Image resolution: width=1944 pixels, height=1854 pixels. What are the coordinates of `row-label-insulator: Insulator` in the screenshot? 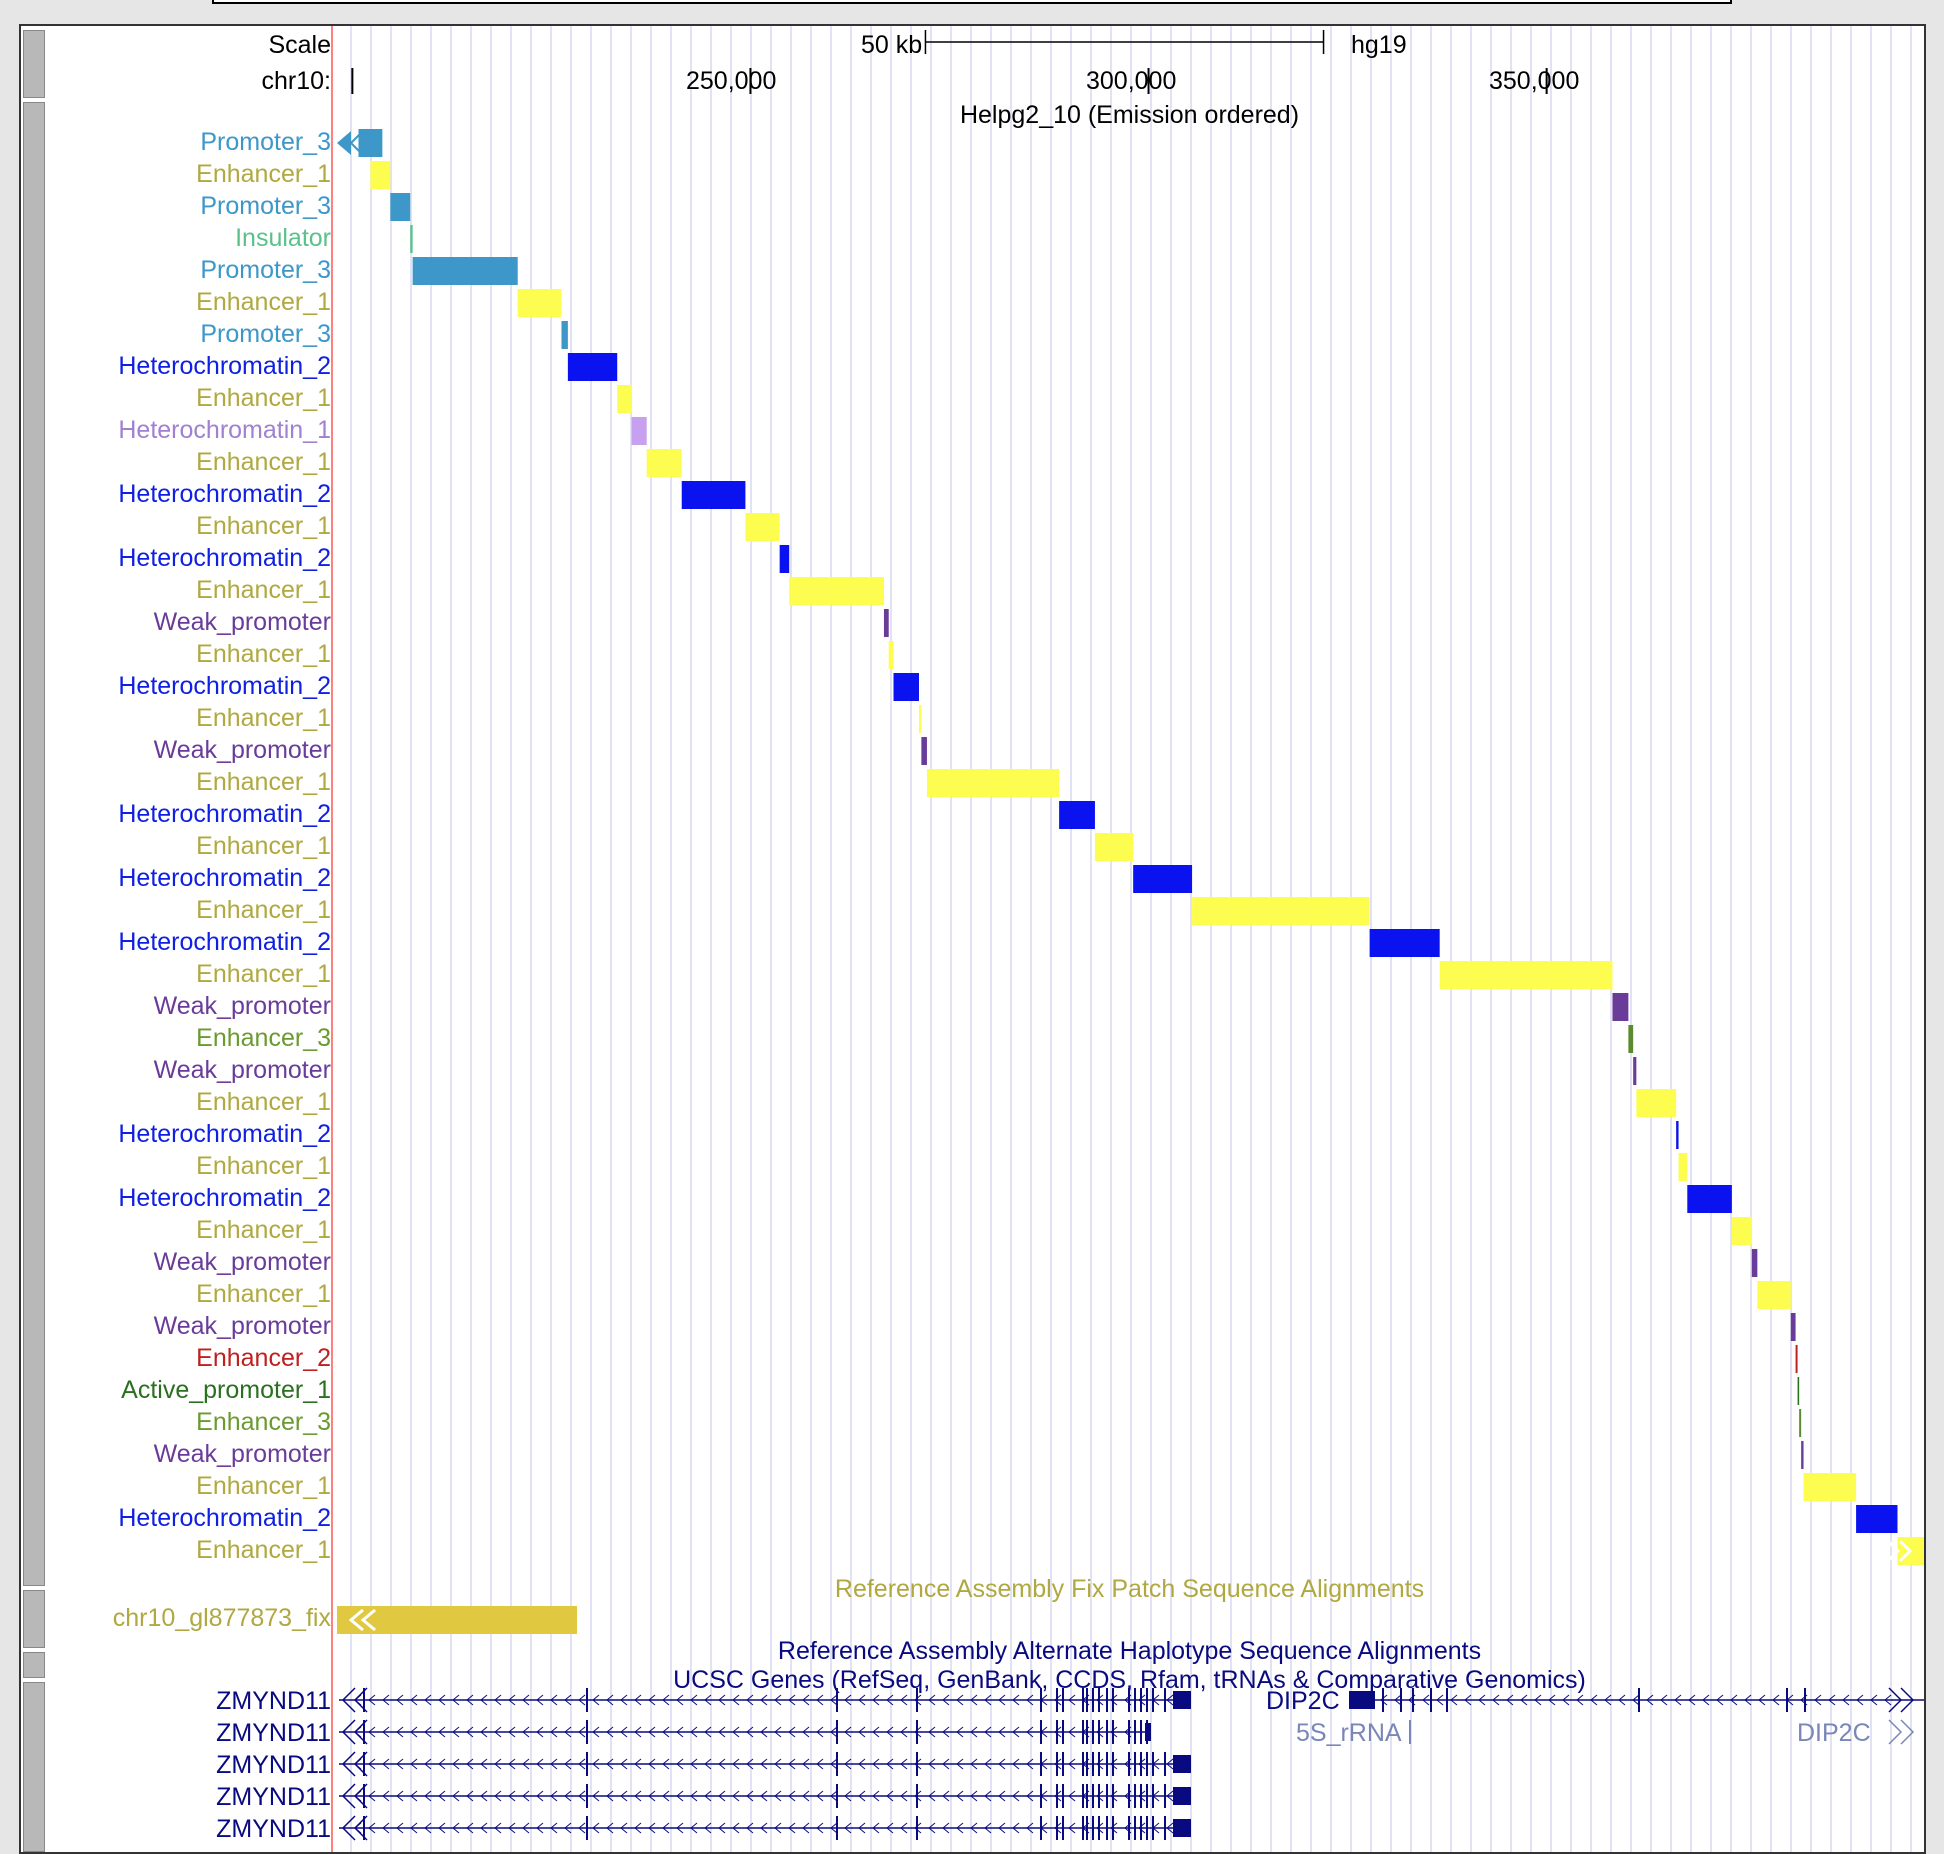 It's located at (283, 238).